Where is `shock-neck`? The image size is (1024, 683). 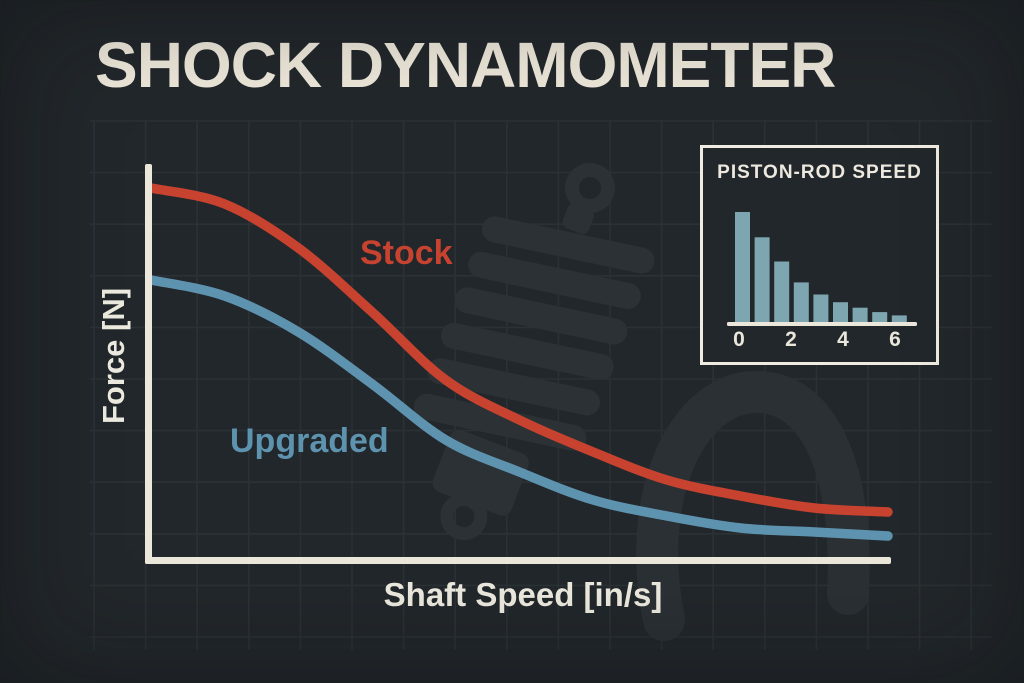 shock-neck is located at coordinates (578, 218).